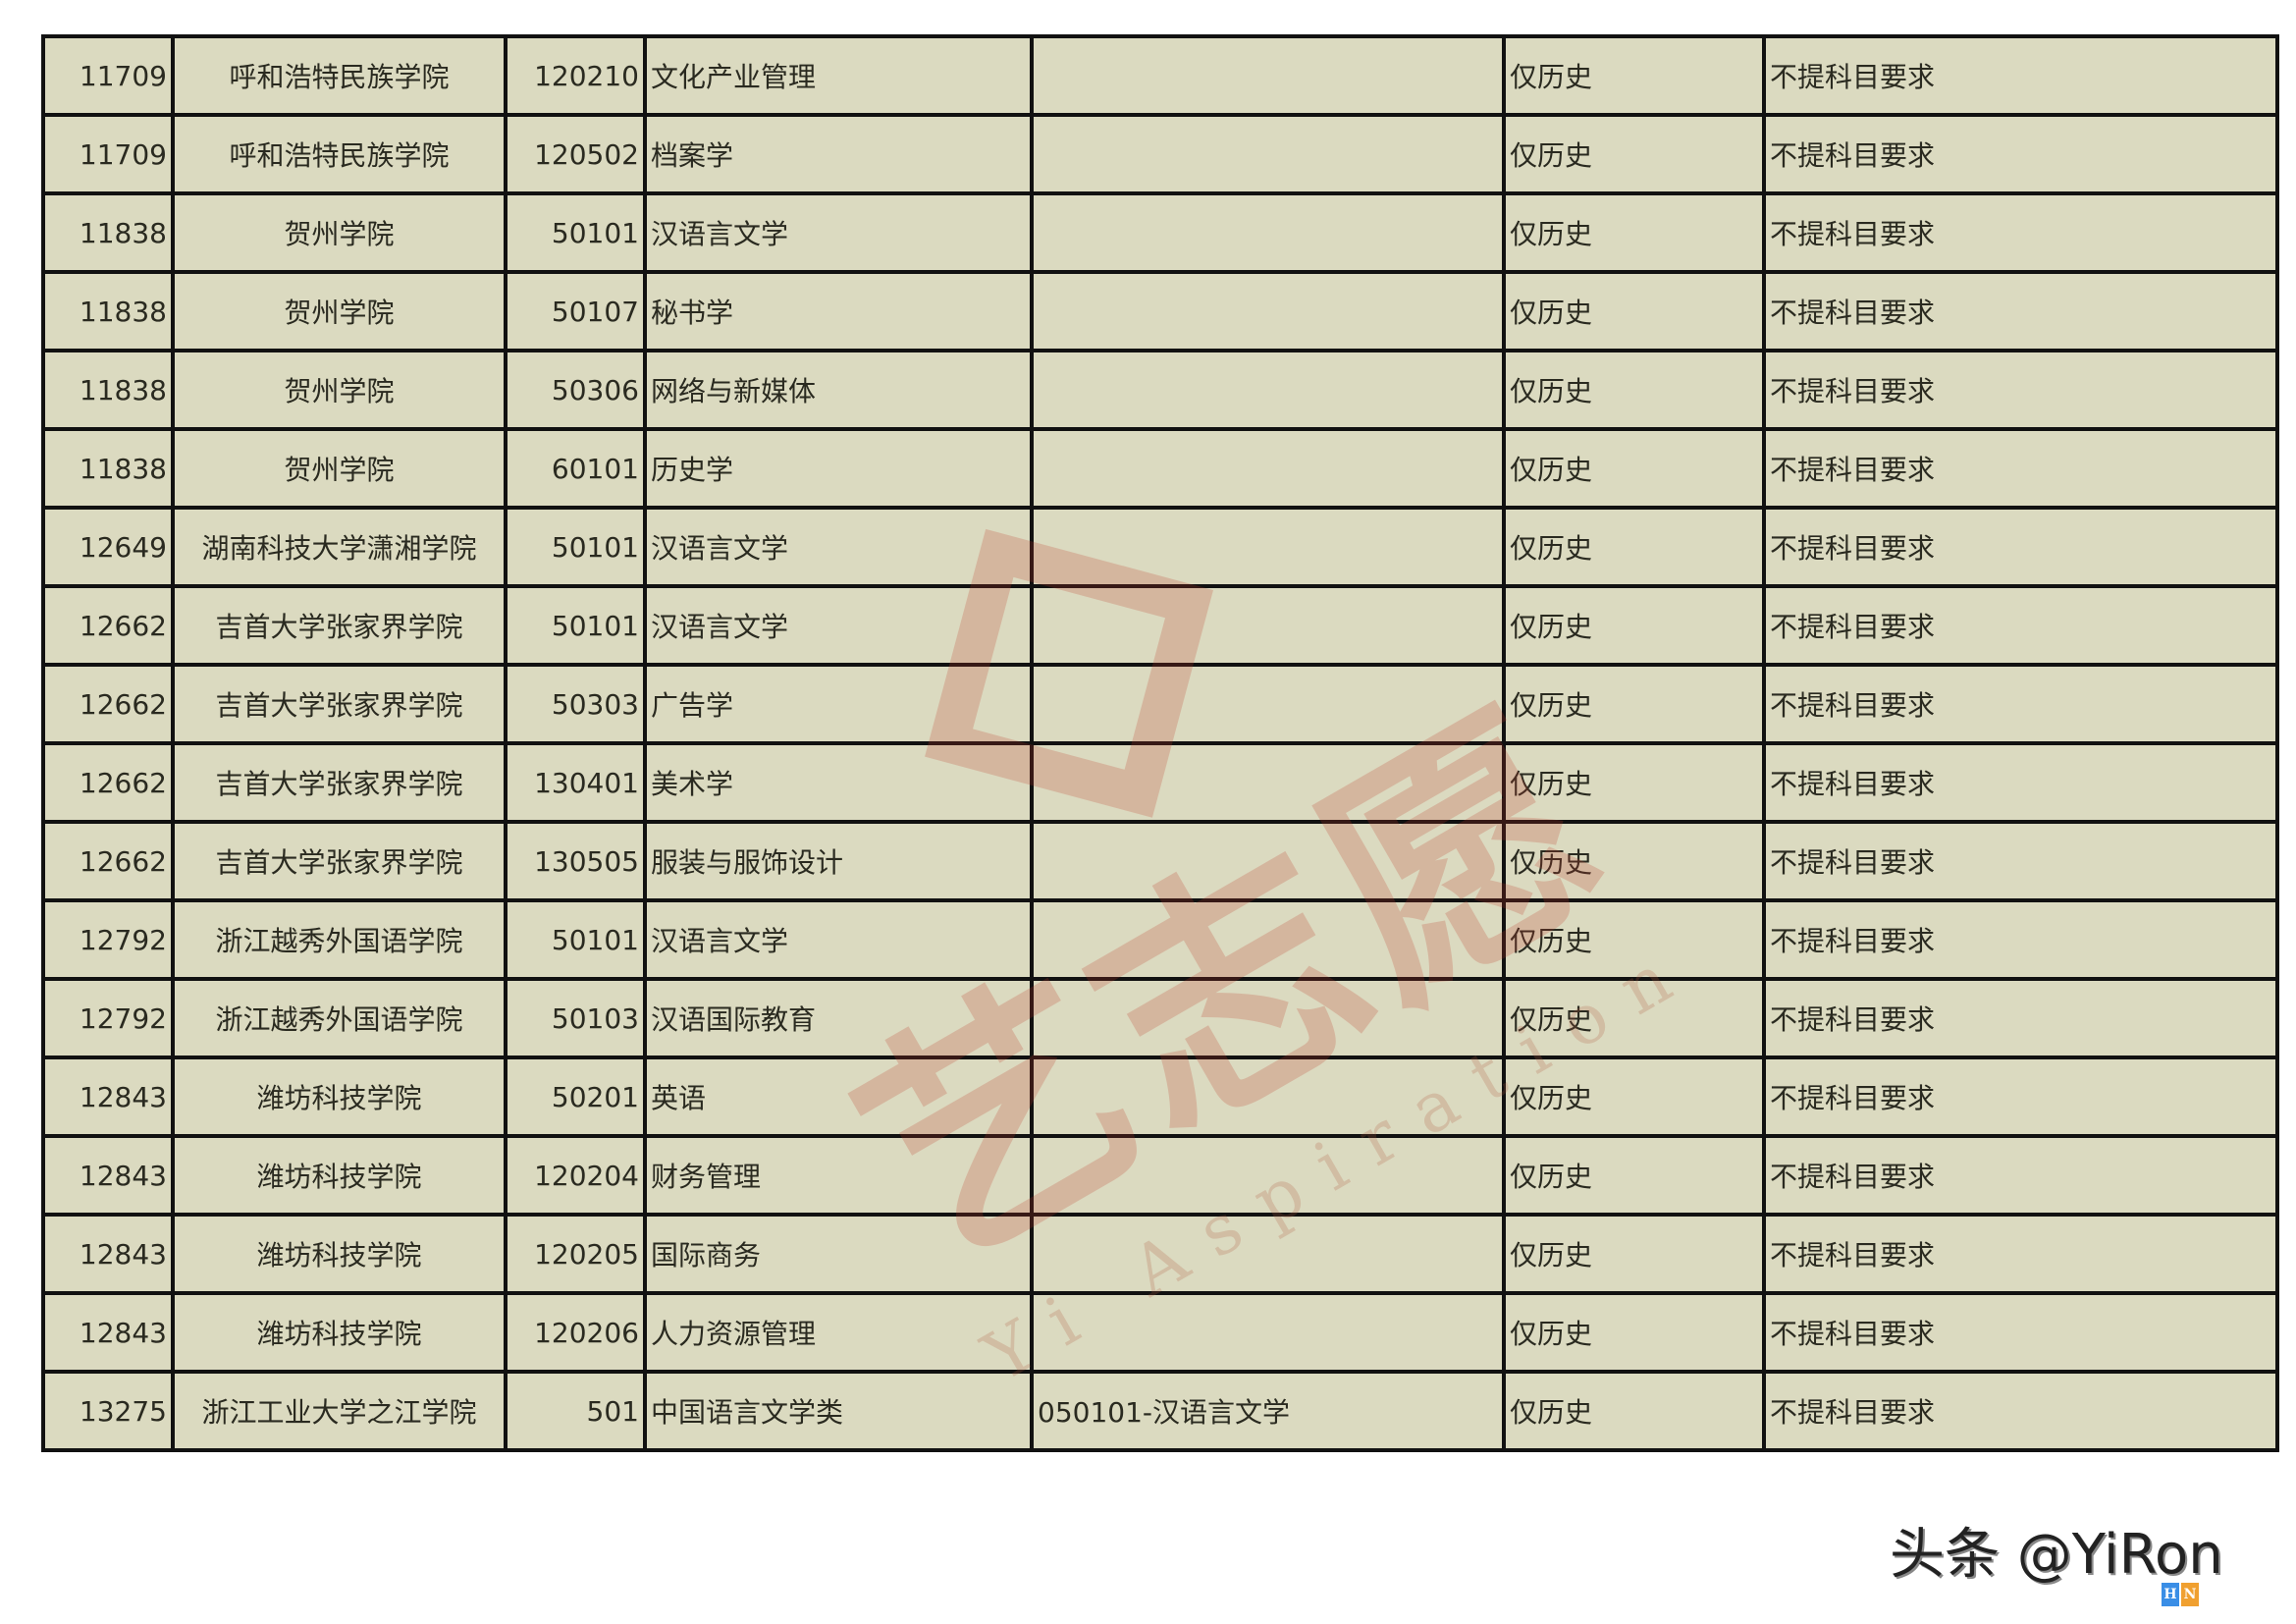 This screenshot has height=1624, width=2296. What do you see at coordinates (108, 1018) in the screenshot?
I see `school-code-cell: 12792` at bounding box center [108, 1018].